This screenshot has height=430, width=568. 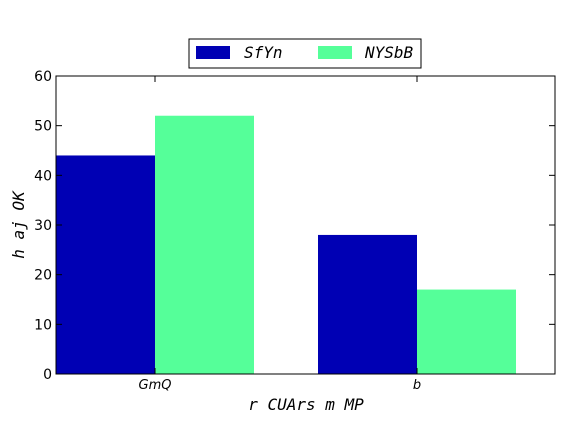 I want to click on y-axis-title: h aj OK, so click(x=18, y=224).